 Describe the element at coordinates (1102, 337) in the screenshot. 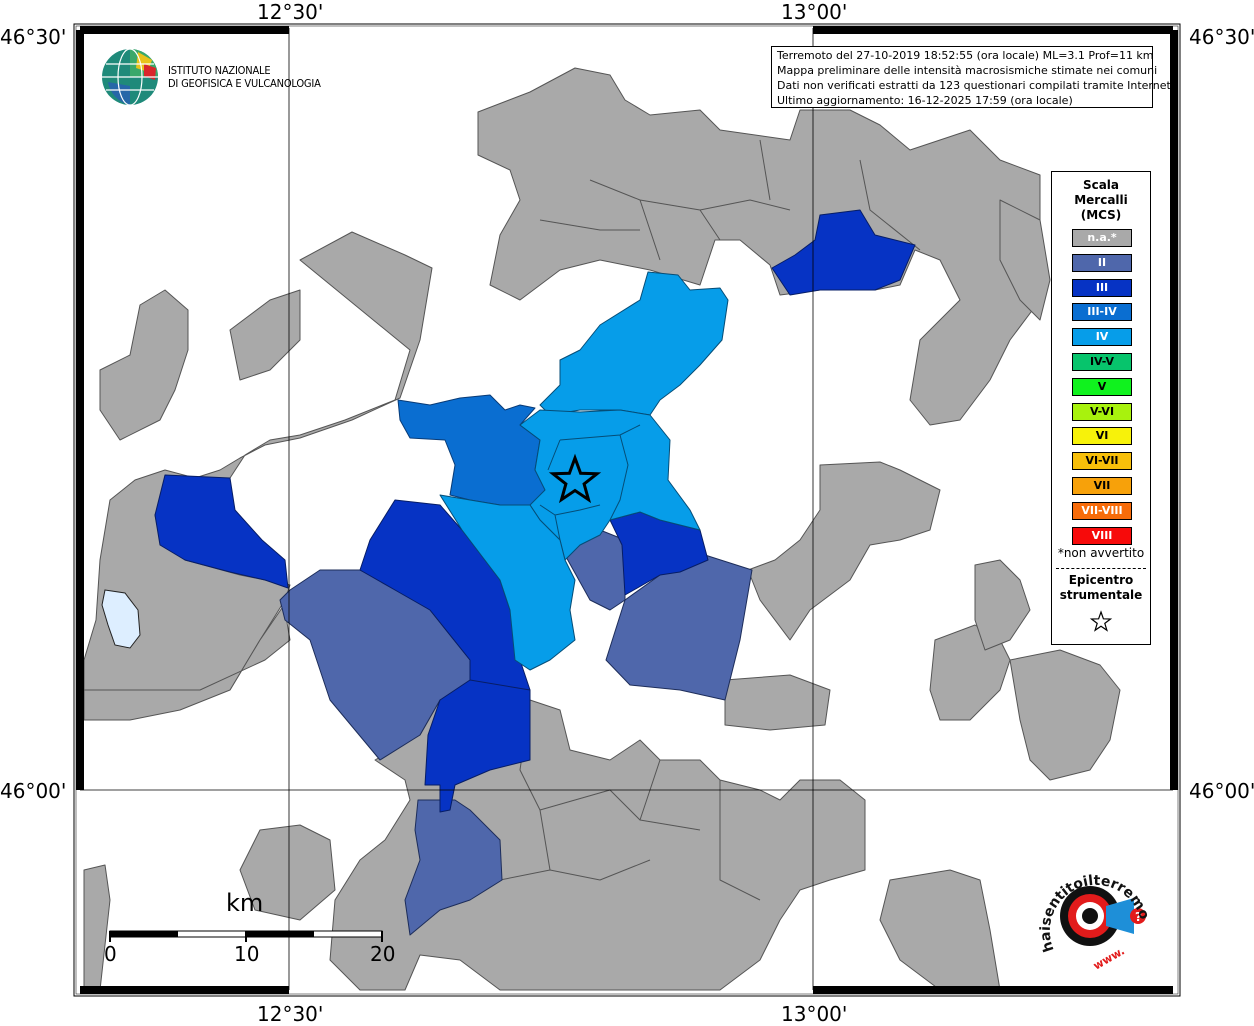

I see `legend-item-iv: IV` at that location.